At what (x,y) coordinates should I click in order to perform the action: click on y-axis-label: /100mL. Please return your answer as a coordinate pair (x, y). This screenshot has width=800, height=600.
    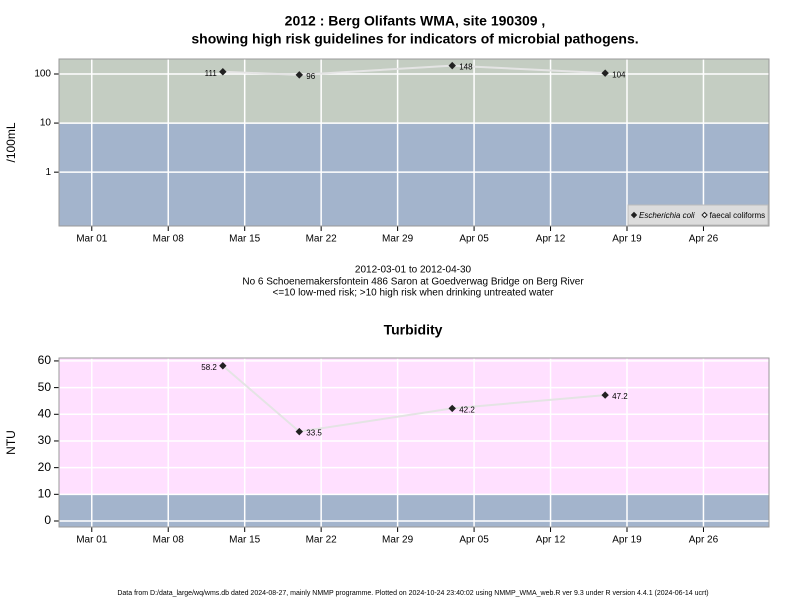
    Looking at the image, I should click on (11, 142).